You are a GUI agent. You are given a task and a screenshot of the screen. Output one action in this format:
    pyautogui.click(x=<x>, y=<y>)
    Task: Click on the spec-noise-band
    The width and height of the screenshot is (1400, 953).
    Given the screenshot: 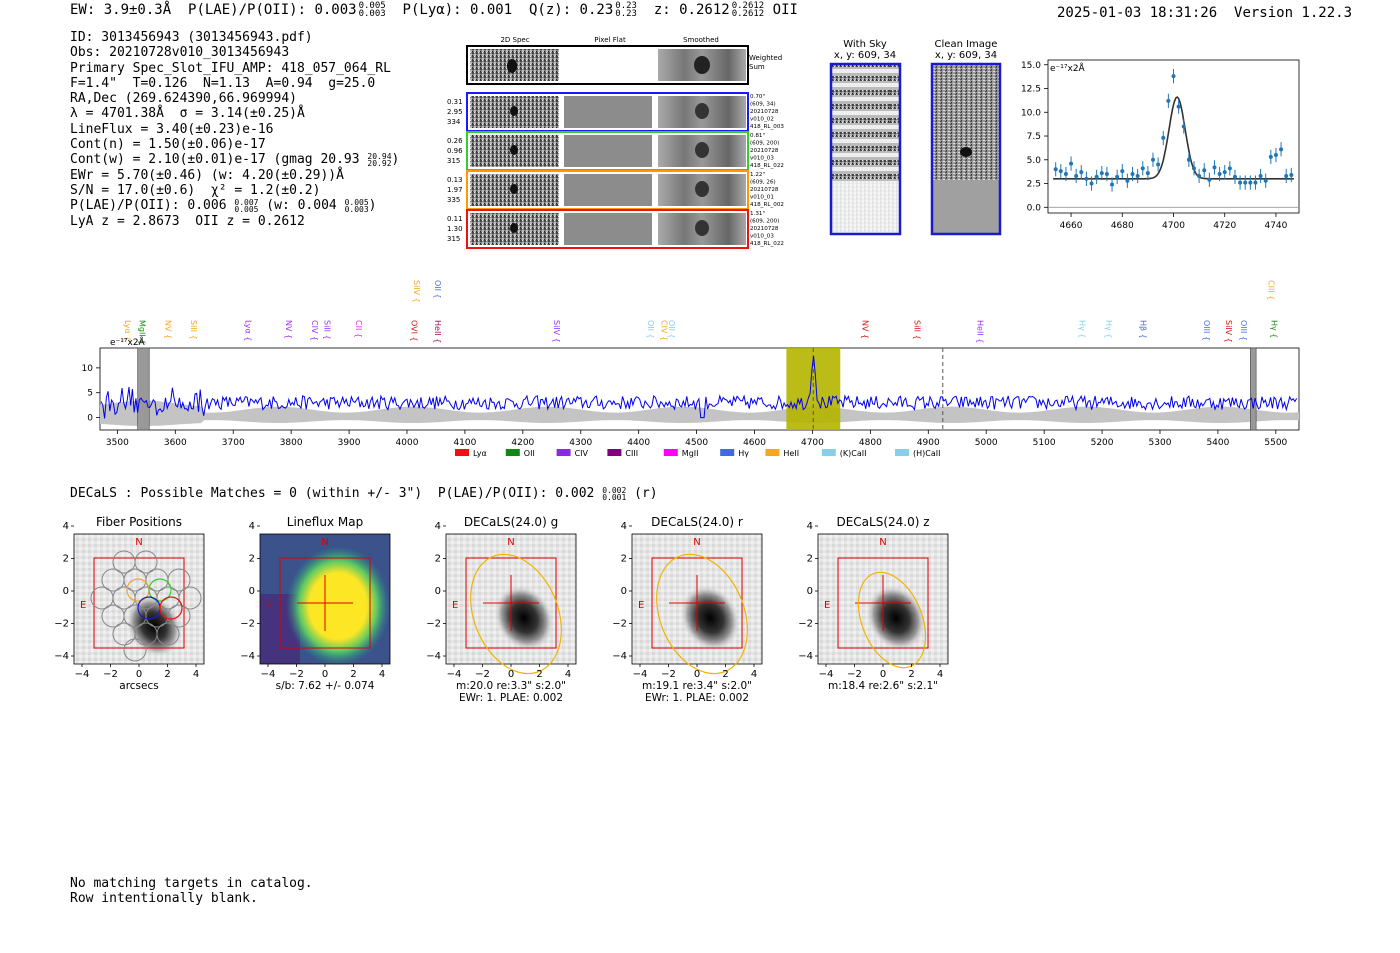 What is the action you would take?
    pyautogui.click(x=699, y=413)
    